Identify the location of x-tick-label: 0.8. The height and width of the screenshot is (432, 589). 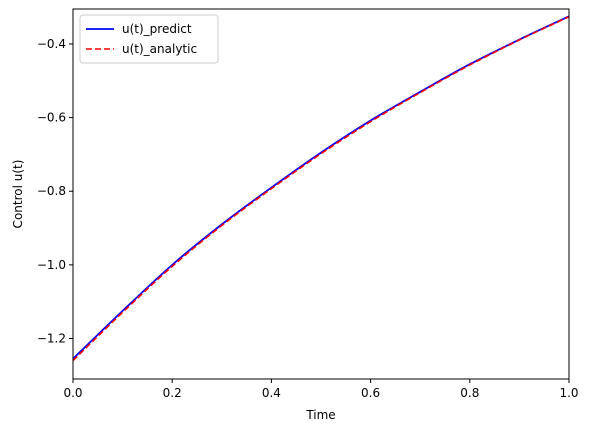
(469, 393).